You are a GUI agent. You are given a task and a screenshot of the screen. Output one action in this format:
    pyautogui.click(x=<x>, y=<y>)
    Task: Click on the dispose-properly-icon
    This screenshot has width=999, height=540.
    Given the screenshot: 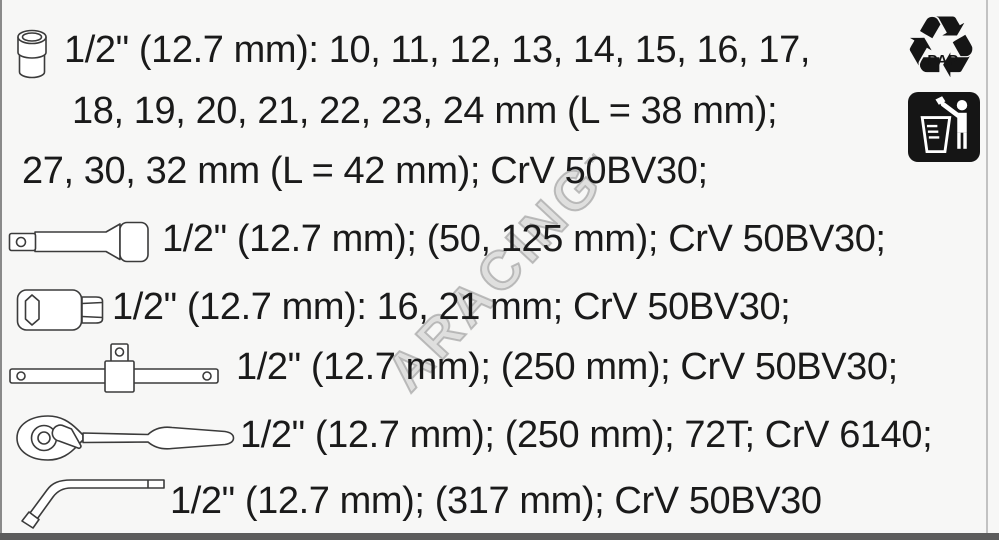 What is the action you would take?
    pyautogui.click(x=944, y=127)
    